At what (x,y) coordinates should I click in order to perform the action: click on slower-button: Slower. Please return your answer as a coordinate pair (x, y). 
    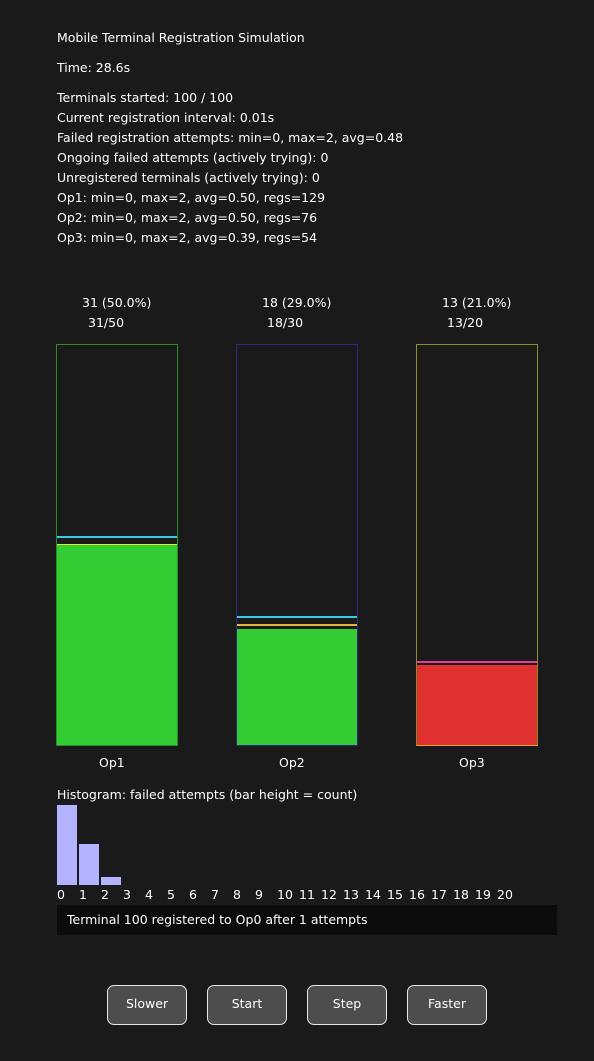
    Looking at the image, I should click on (147, 1005).